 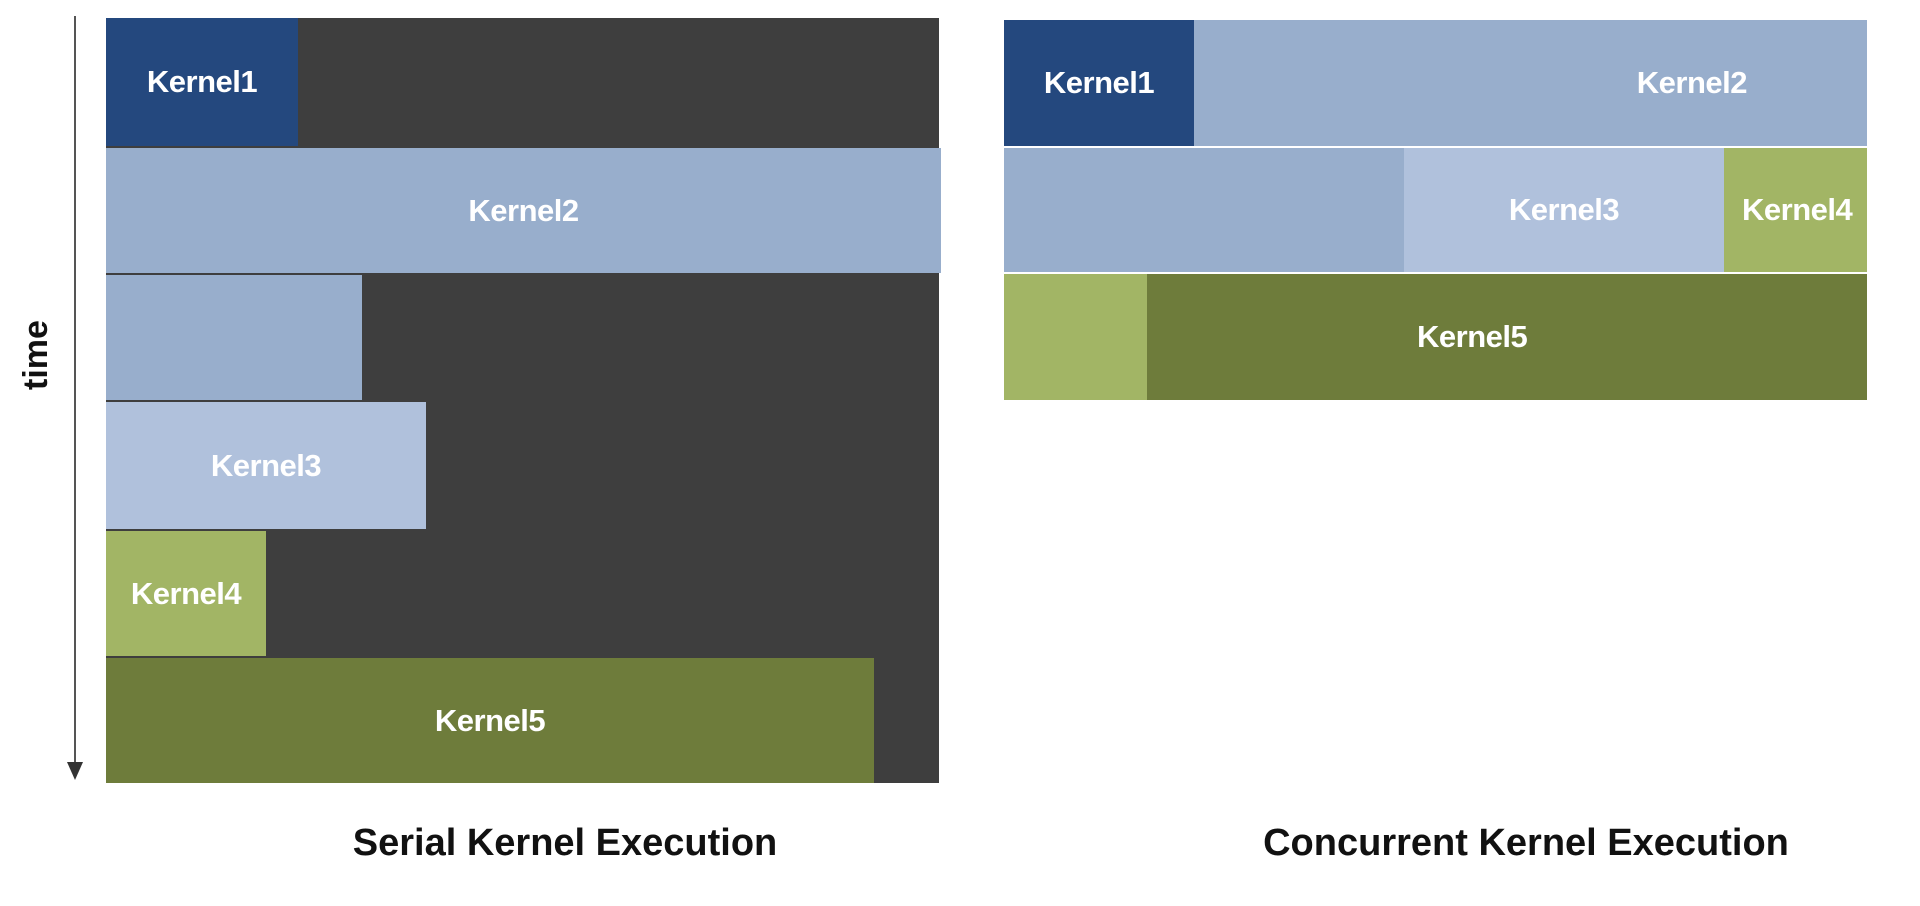 What do you see at coordinates (202, 82) in the screenshot?
I see `serial-kernel1-block: Kernel1` at bounding box center [202, 82].